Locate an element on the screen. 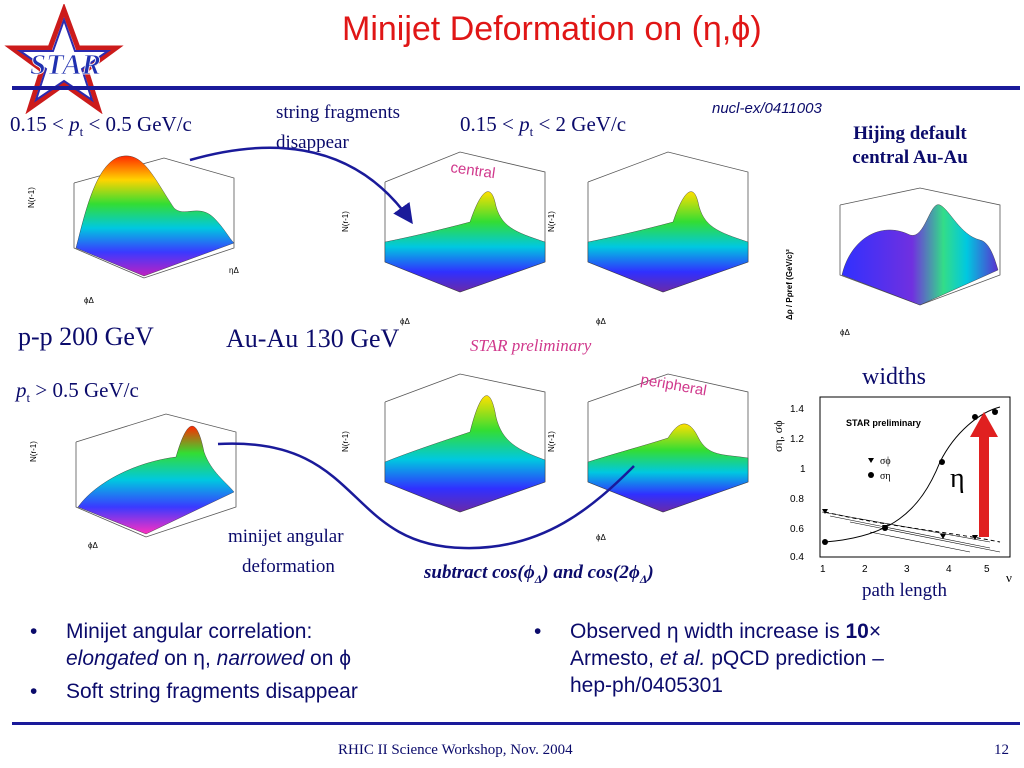 Image resolution: width=1024 pixels, height=768 pixels. ytick-0-4: 0.4 is located at coordinates (797, 557).